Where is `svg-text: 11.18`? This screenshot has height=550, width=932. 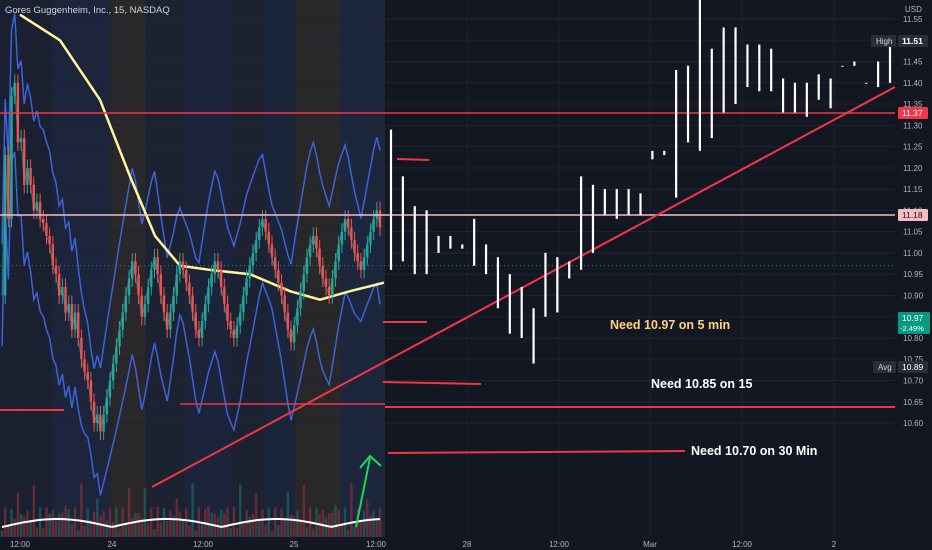
svg-text: 11.18 is located at coordinates (912, 215).